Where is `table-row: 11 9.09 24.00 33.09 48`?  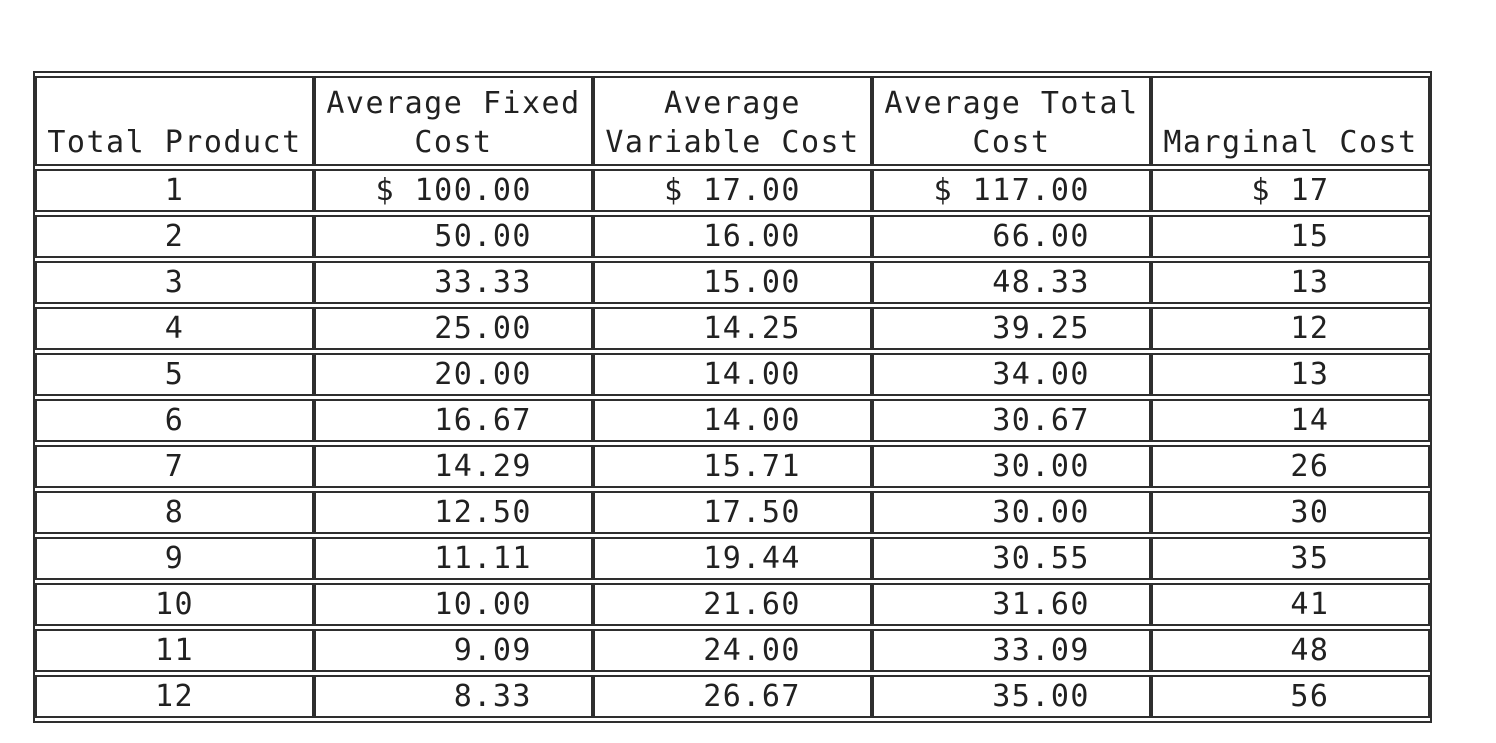
table-row: 11 9.09 24.00 33.09 48 is located at coordinates (732, 650).